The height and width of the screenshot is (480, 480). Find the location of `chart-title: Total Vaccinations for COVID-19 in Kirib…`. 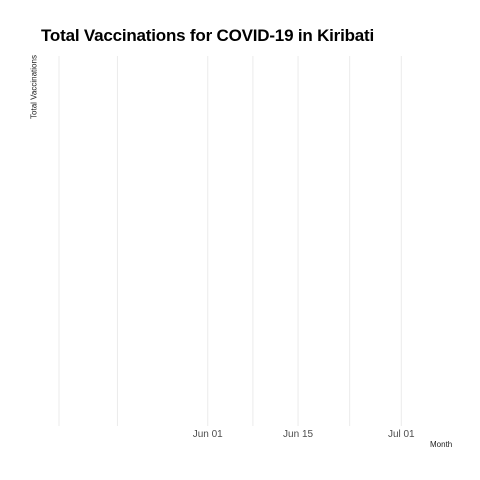

chart-title: Total Vaccinations for COVID-19 in Kirib… is located at coordinates (208, 35).